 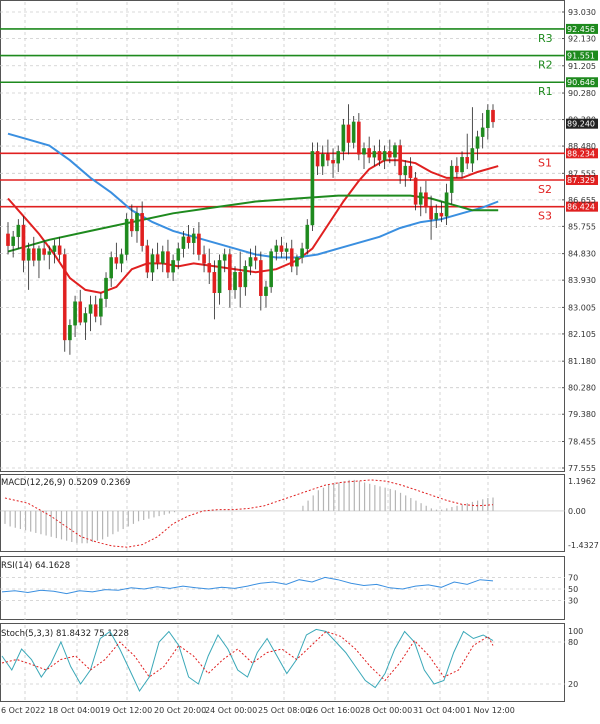 What do you see at coordinates (582, 200) in the screenshot?
I see `price-tick-label: 86.655` at bounding box center [582, 200].